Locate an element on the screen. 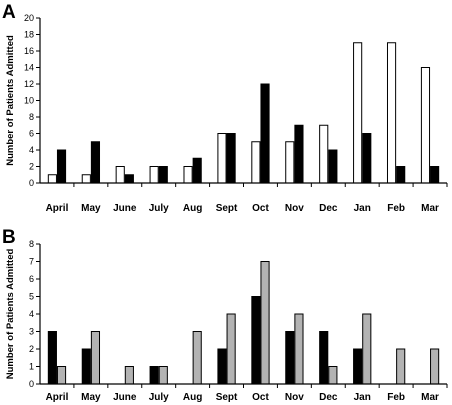 The height and width of the screenshot is (405, 452). y-tick-label: 20 is located at coordinates (29, 18).